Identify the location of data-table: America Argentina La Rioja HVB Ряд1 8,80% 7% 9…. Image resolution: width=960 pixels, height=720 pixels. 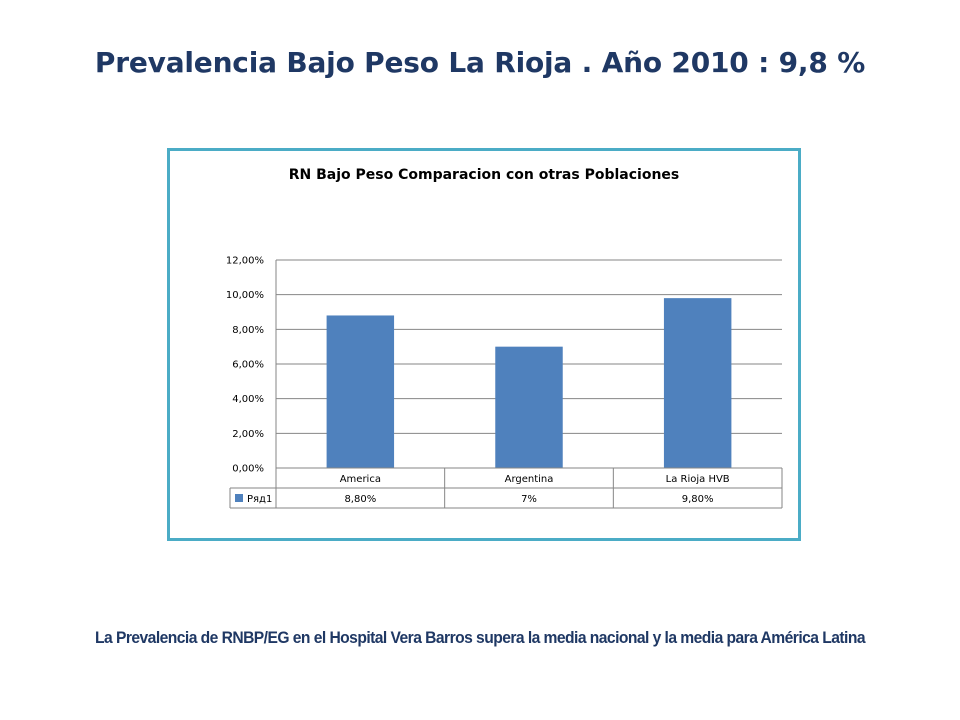
(506, 488).